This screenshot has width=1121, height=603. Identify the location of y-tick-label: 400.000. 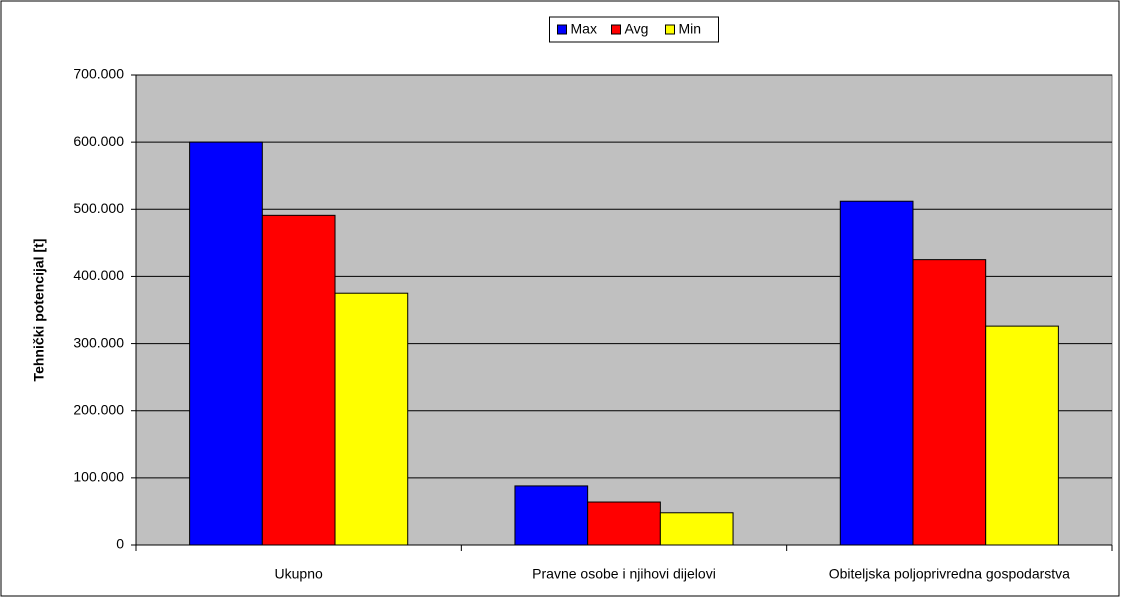
(98, 275).